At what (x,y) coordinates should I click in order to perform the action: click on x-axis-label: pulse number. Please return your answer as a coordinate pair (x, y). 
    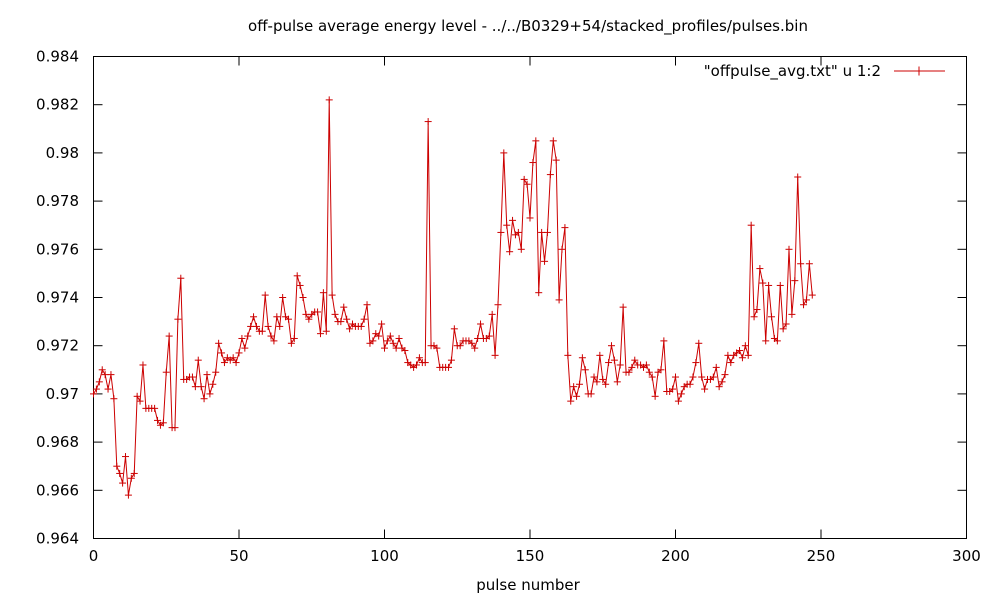
    Looking at the image, I should click on (528, 585).